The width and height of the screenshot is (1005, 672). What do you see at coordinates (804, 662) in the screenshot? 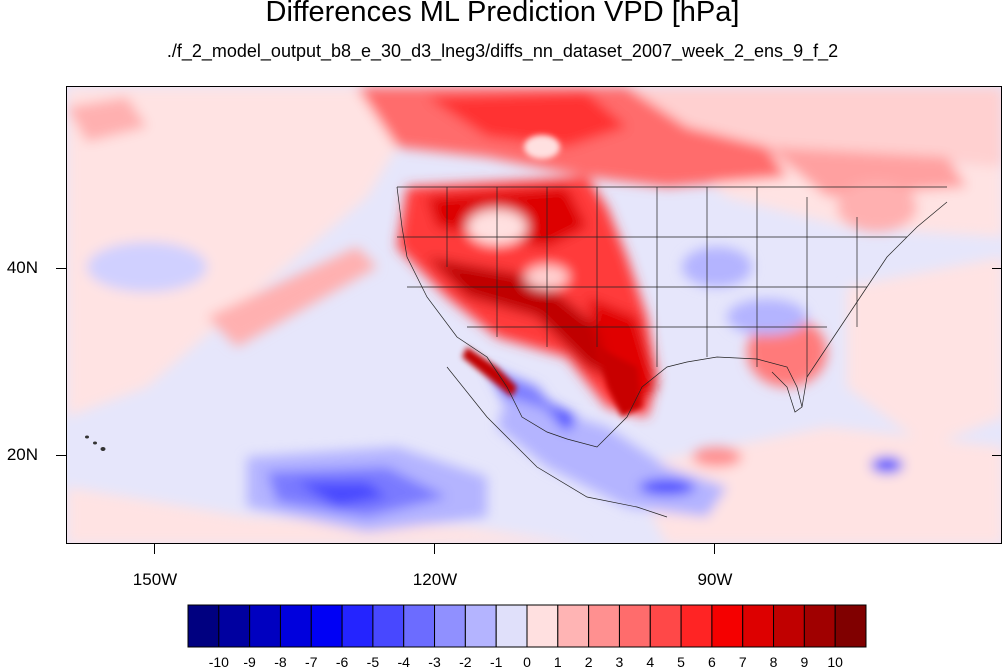
I see `colorbar-label: 9` at bounding box center [804, 662].